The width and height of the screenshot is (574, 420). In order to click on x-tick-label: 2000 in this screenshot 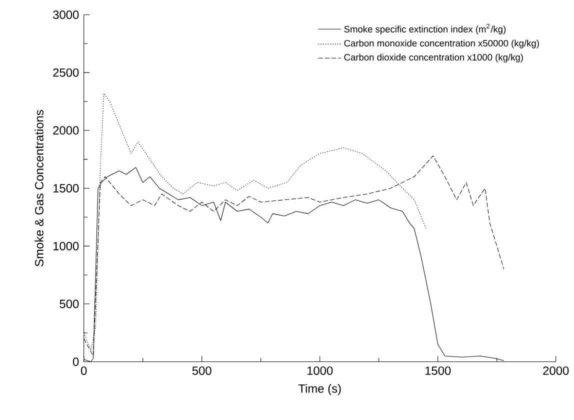, I will do `click(556, 370)`.